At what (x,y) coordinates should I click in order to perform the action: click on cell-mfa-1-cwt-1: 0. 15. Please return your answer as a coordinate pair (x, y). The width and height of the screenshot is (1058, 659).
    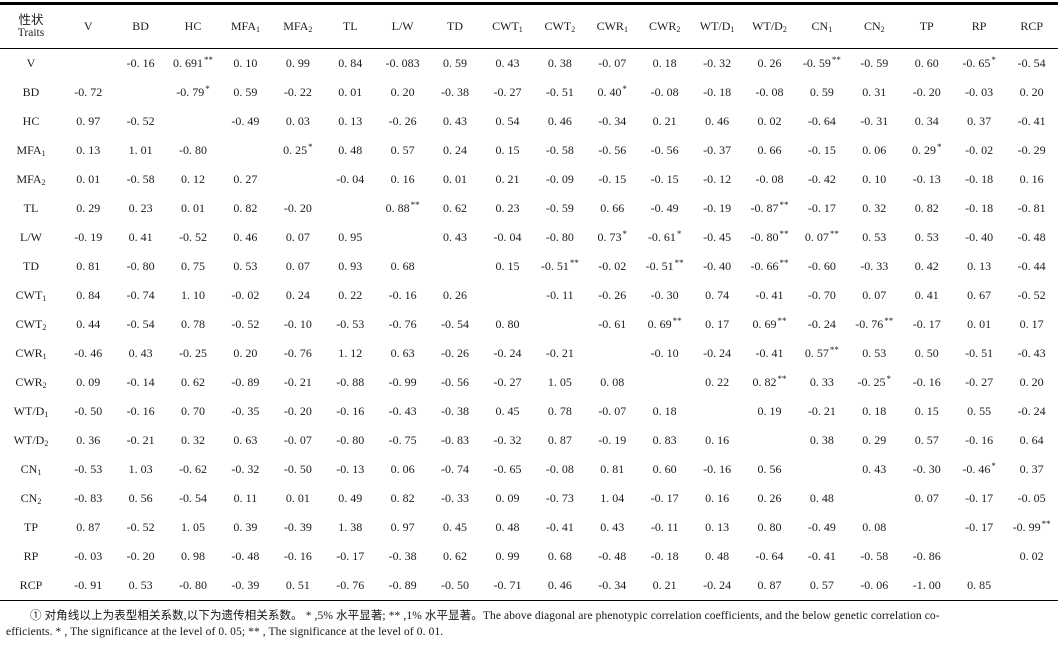
    Looking at the image, I should click on (507, 149).